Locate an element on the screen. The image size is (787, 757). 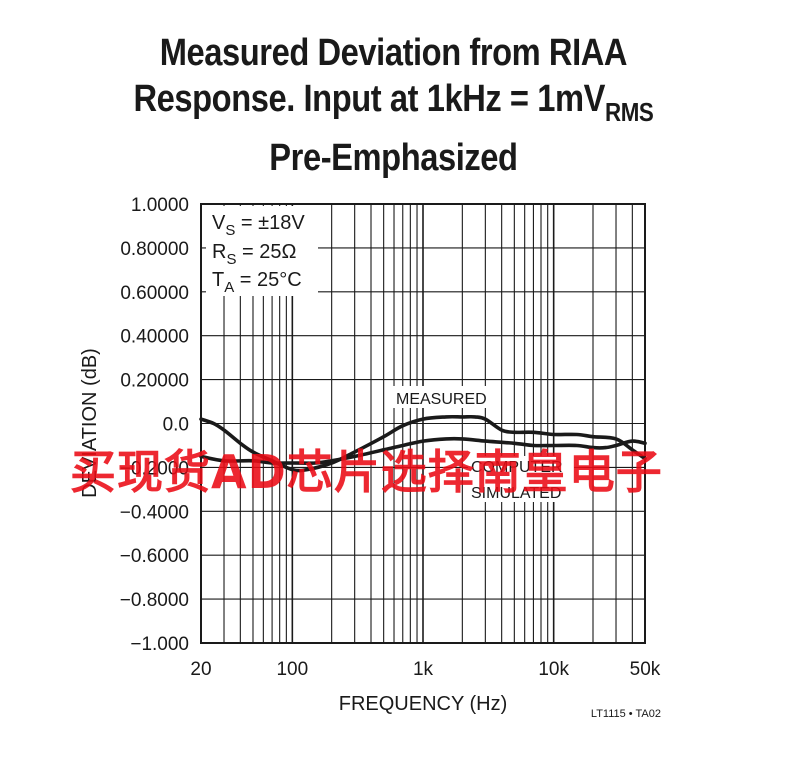
y-axis-label: DEVIATION (dB) is located at coordinates (90, 423).